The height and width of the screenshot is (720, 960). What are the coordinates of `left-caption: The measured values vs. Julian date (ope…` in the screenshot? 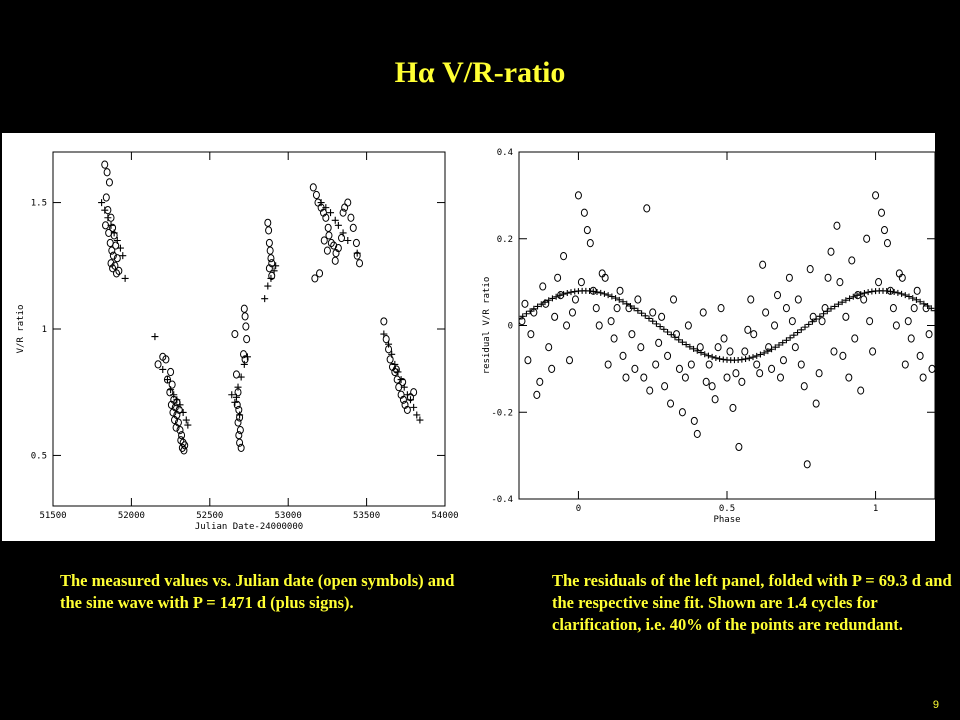 It's located at (257, 591).